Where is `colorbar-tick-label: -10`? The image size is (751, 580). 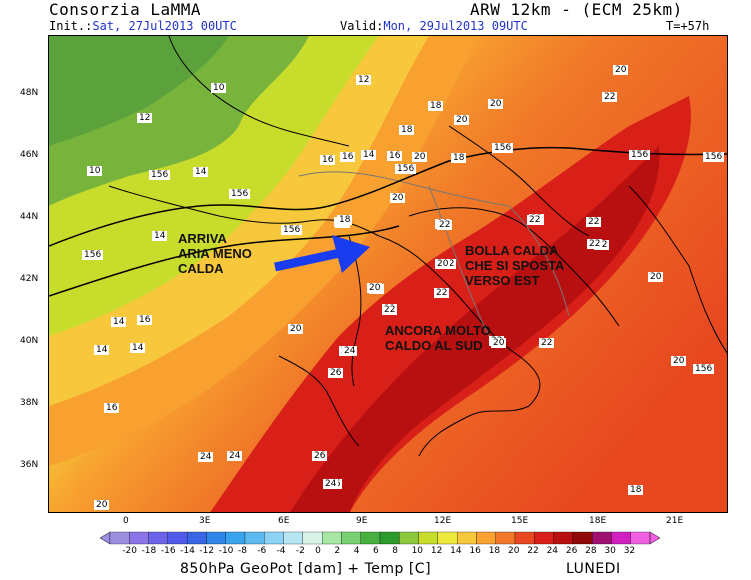 colorbar-tick-label: -10 is located at coordinates (226, 551).